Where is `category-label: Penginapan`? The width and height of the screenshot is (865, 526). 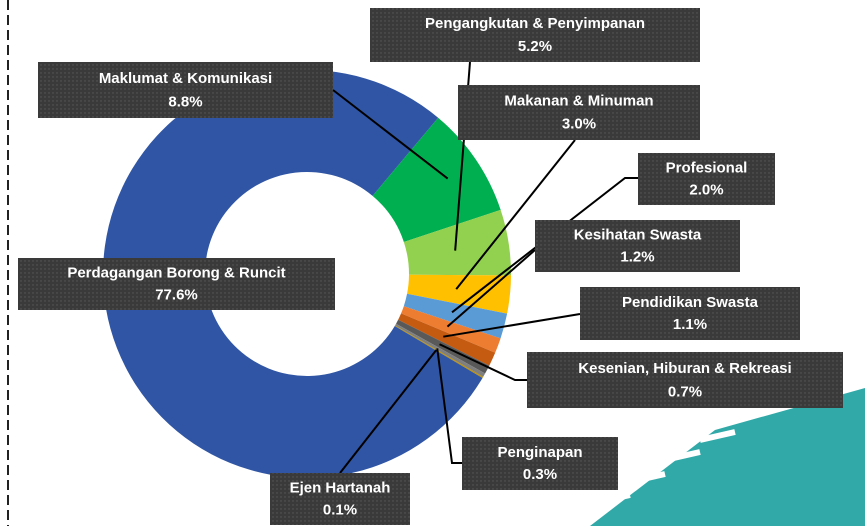 category-label: Penginapan is located at coordinates (539, 452).